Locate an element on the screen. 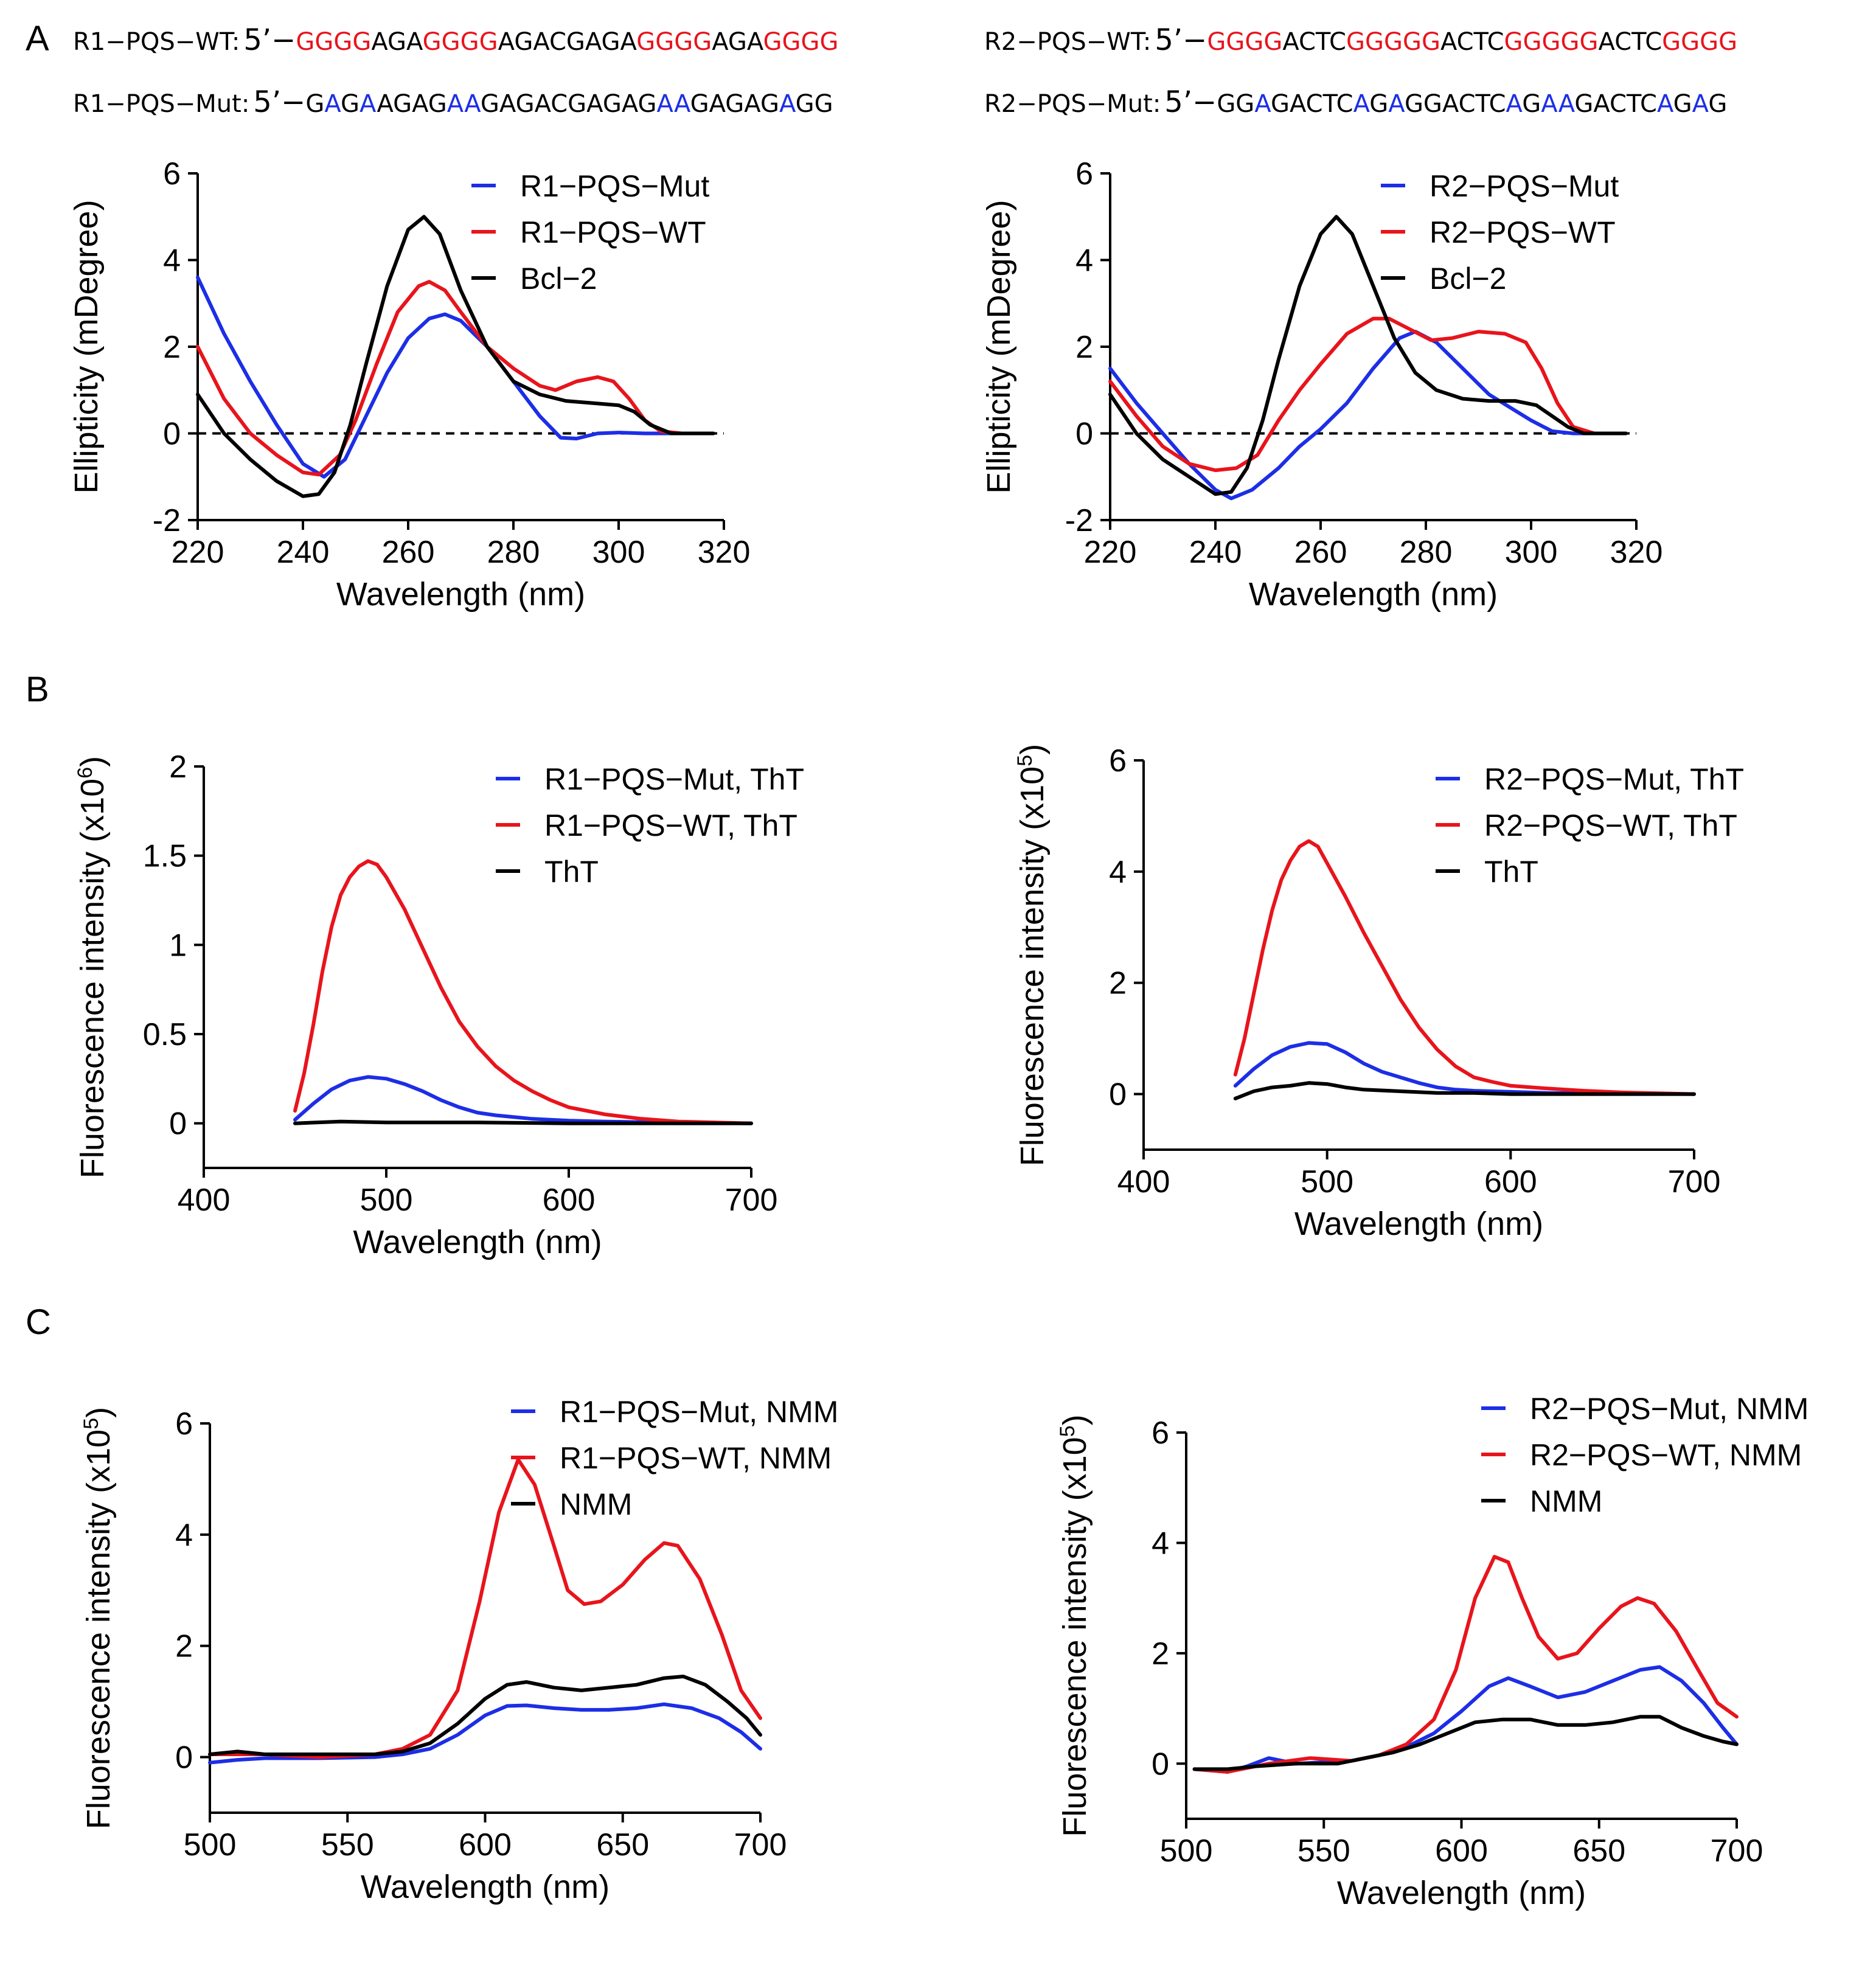 This screenshot has height=1980, width=1876. y-tick-label: -2 is located at coordinates (167, 521).